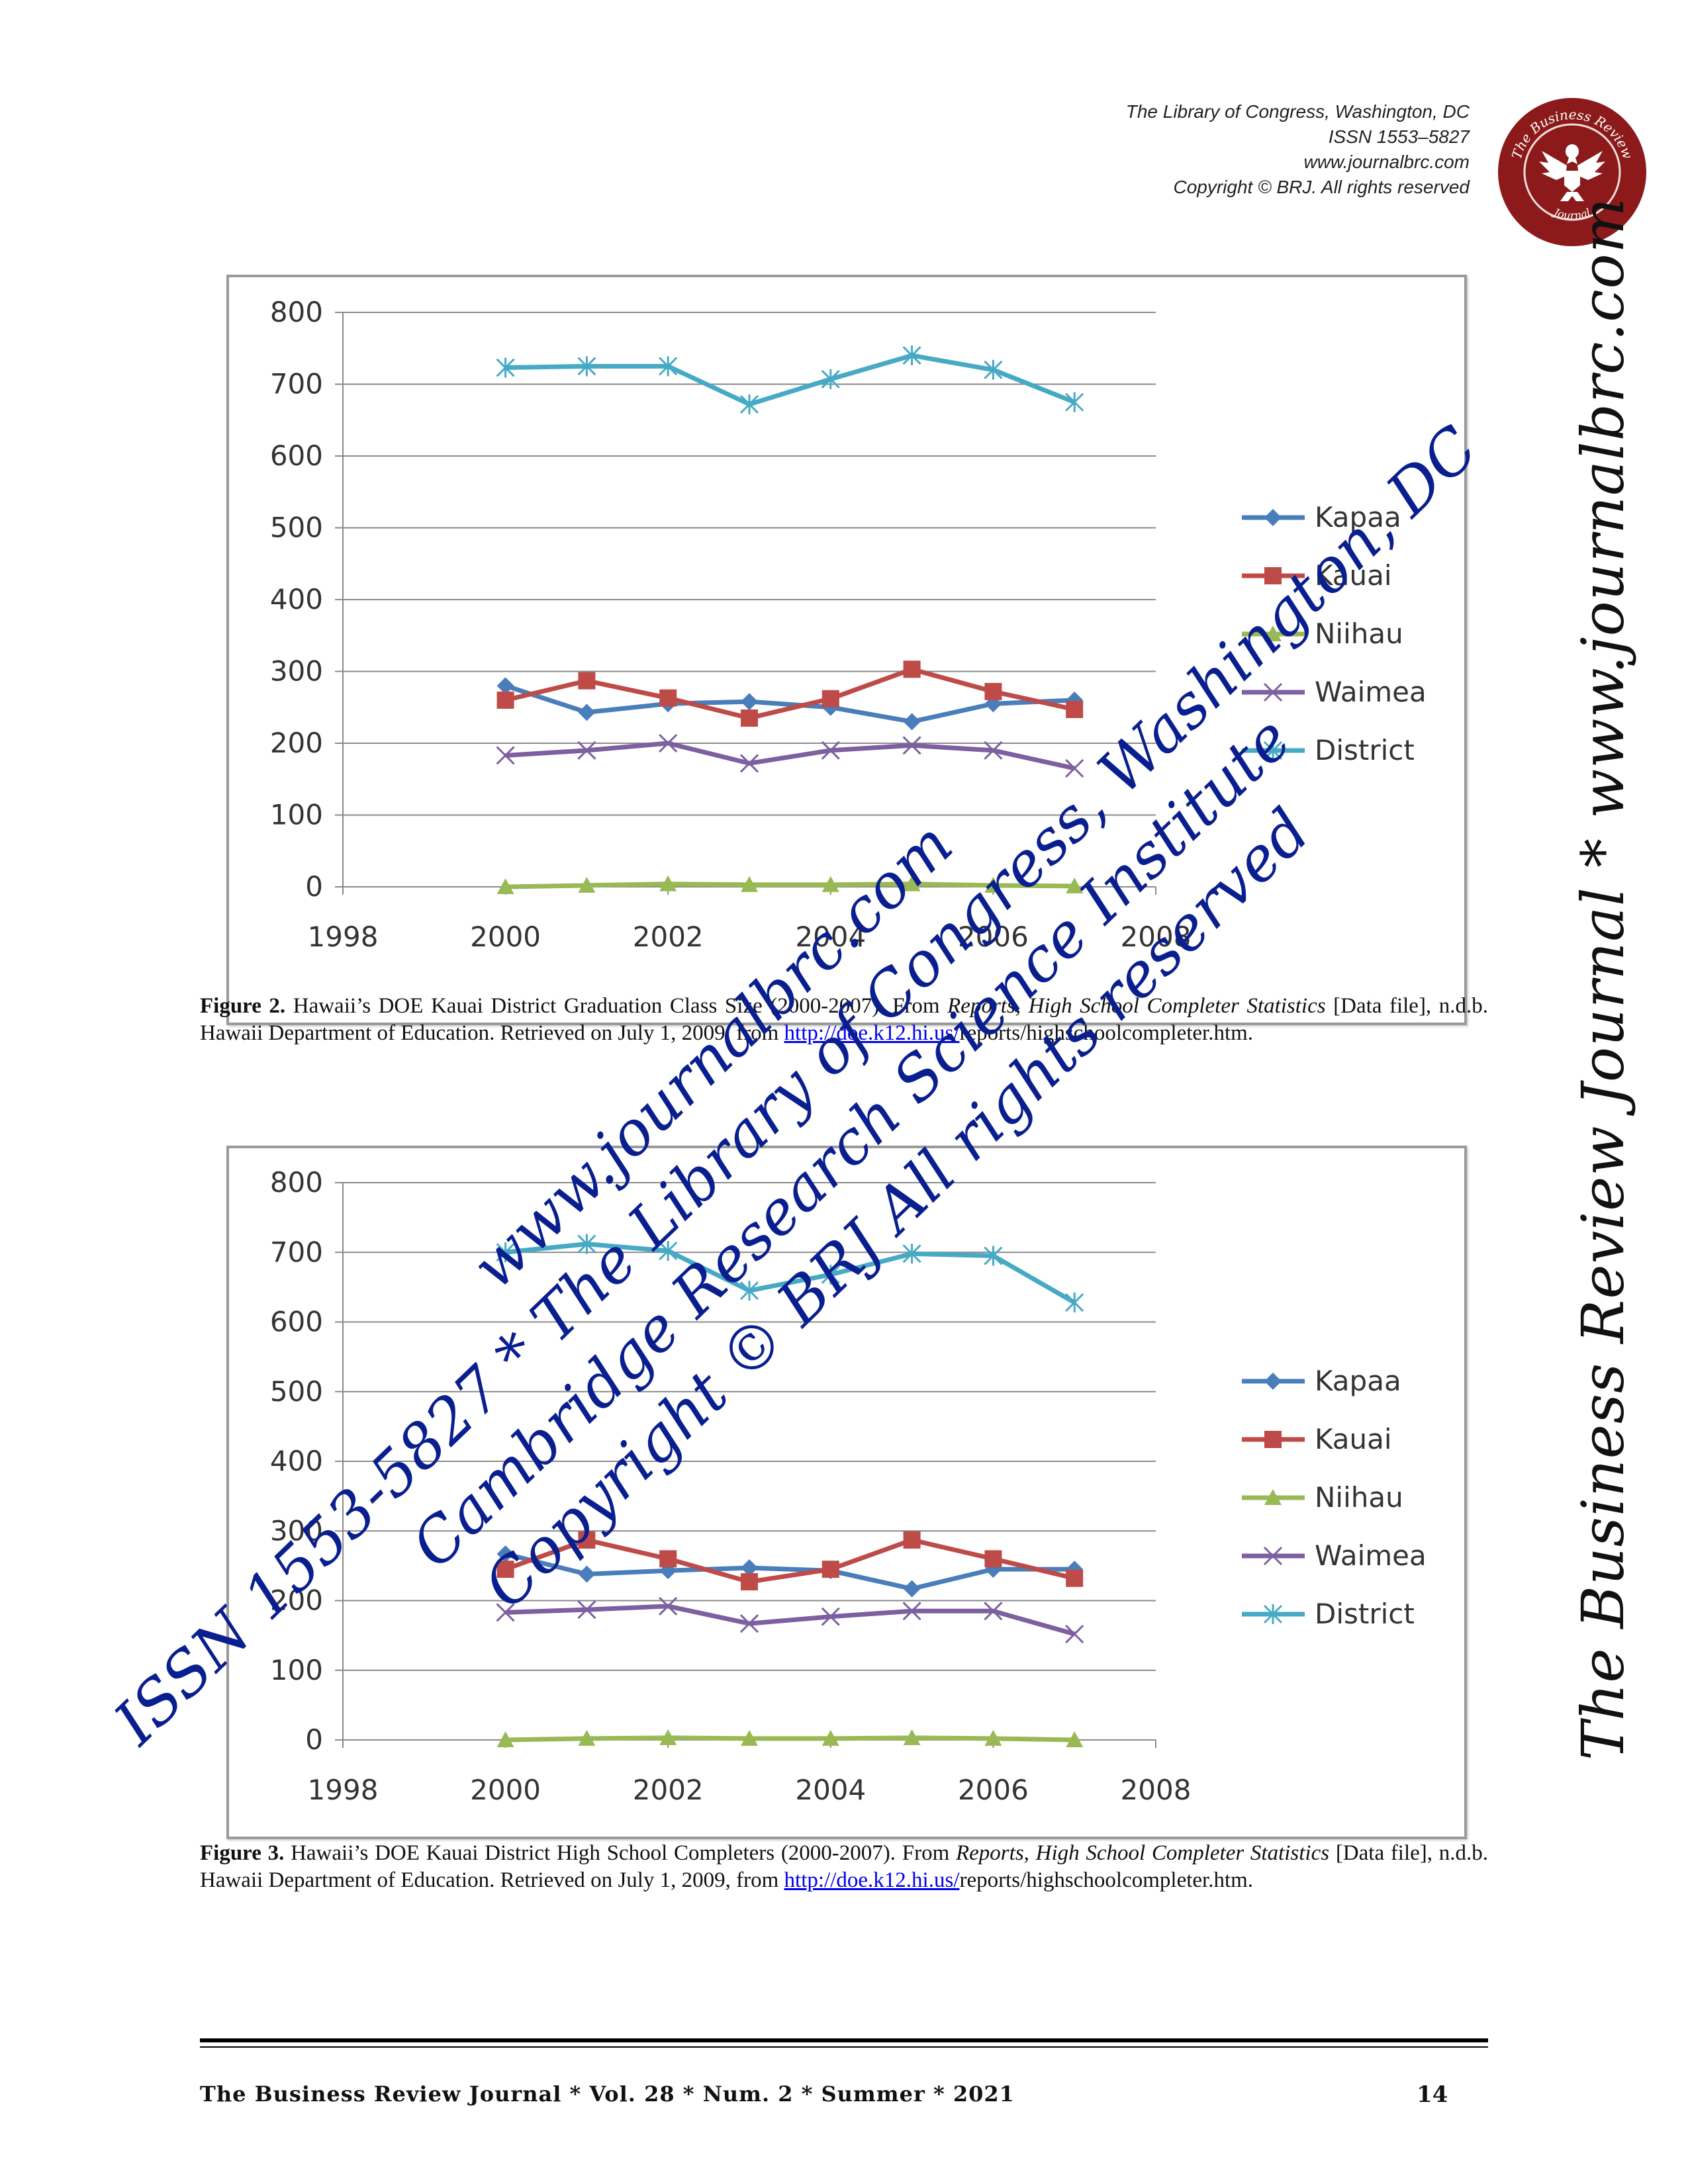 The width and height of the screenshot is (1688, 2184). What do you see at coordinates (242, 1853) in the screenshot?
I see `figure-3-label: Figure 3.` at bounding box center [242, 1853].